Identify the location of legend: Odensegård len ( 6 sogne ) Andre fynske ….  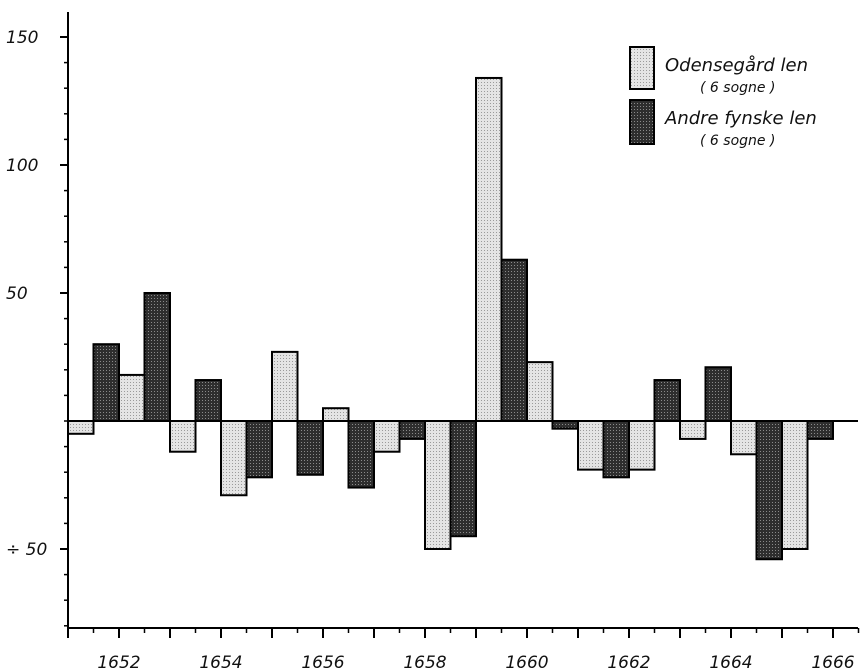
(723, 97).